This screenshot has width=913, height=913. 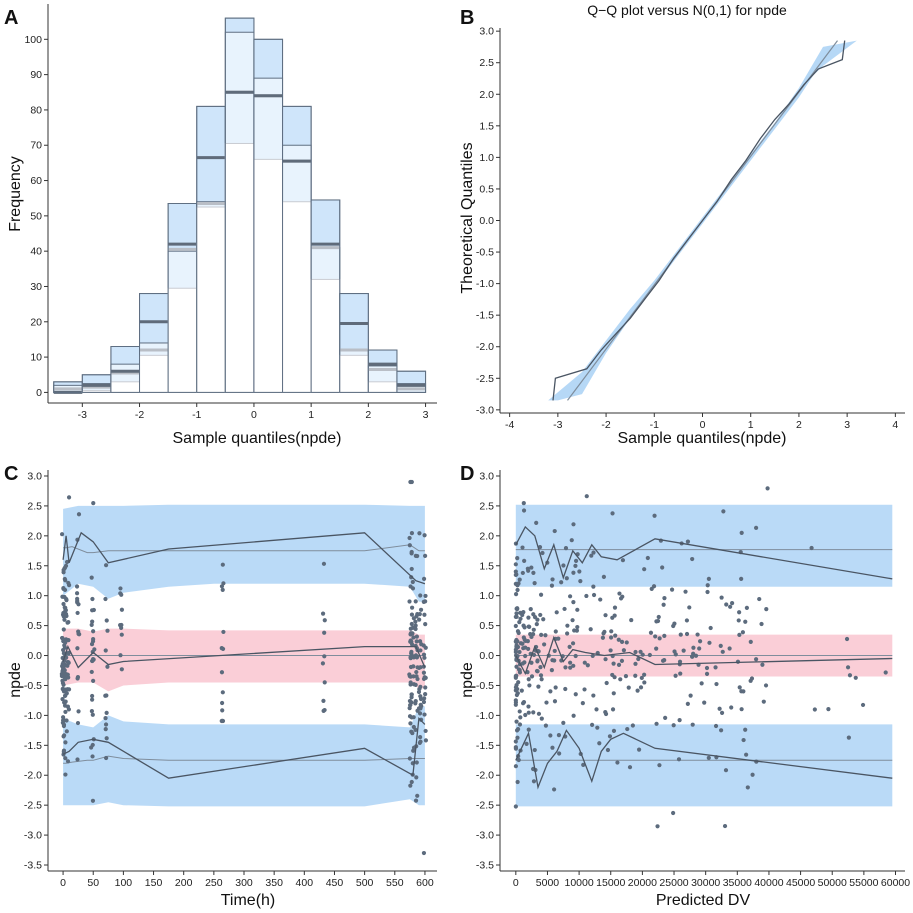 What do you see at coordinates (486, 596) in the screenshot?
I see `panelD-ytick-label: 1.0` at bounding box center [486, 596].